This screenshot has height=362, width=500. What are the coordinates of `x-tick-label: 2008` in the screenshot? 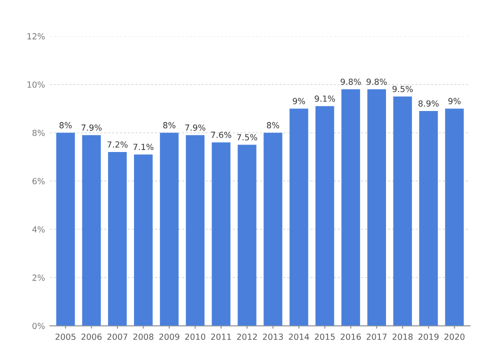 It's located at (143, 337).